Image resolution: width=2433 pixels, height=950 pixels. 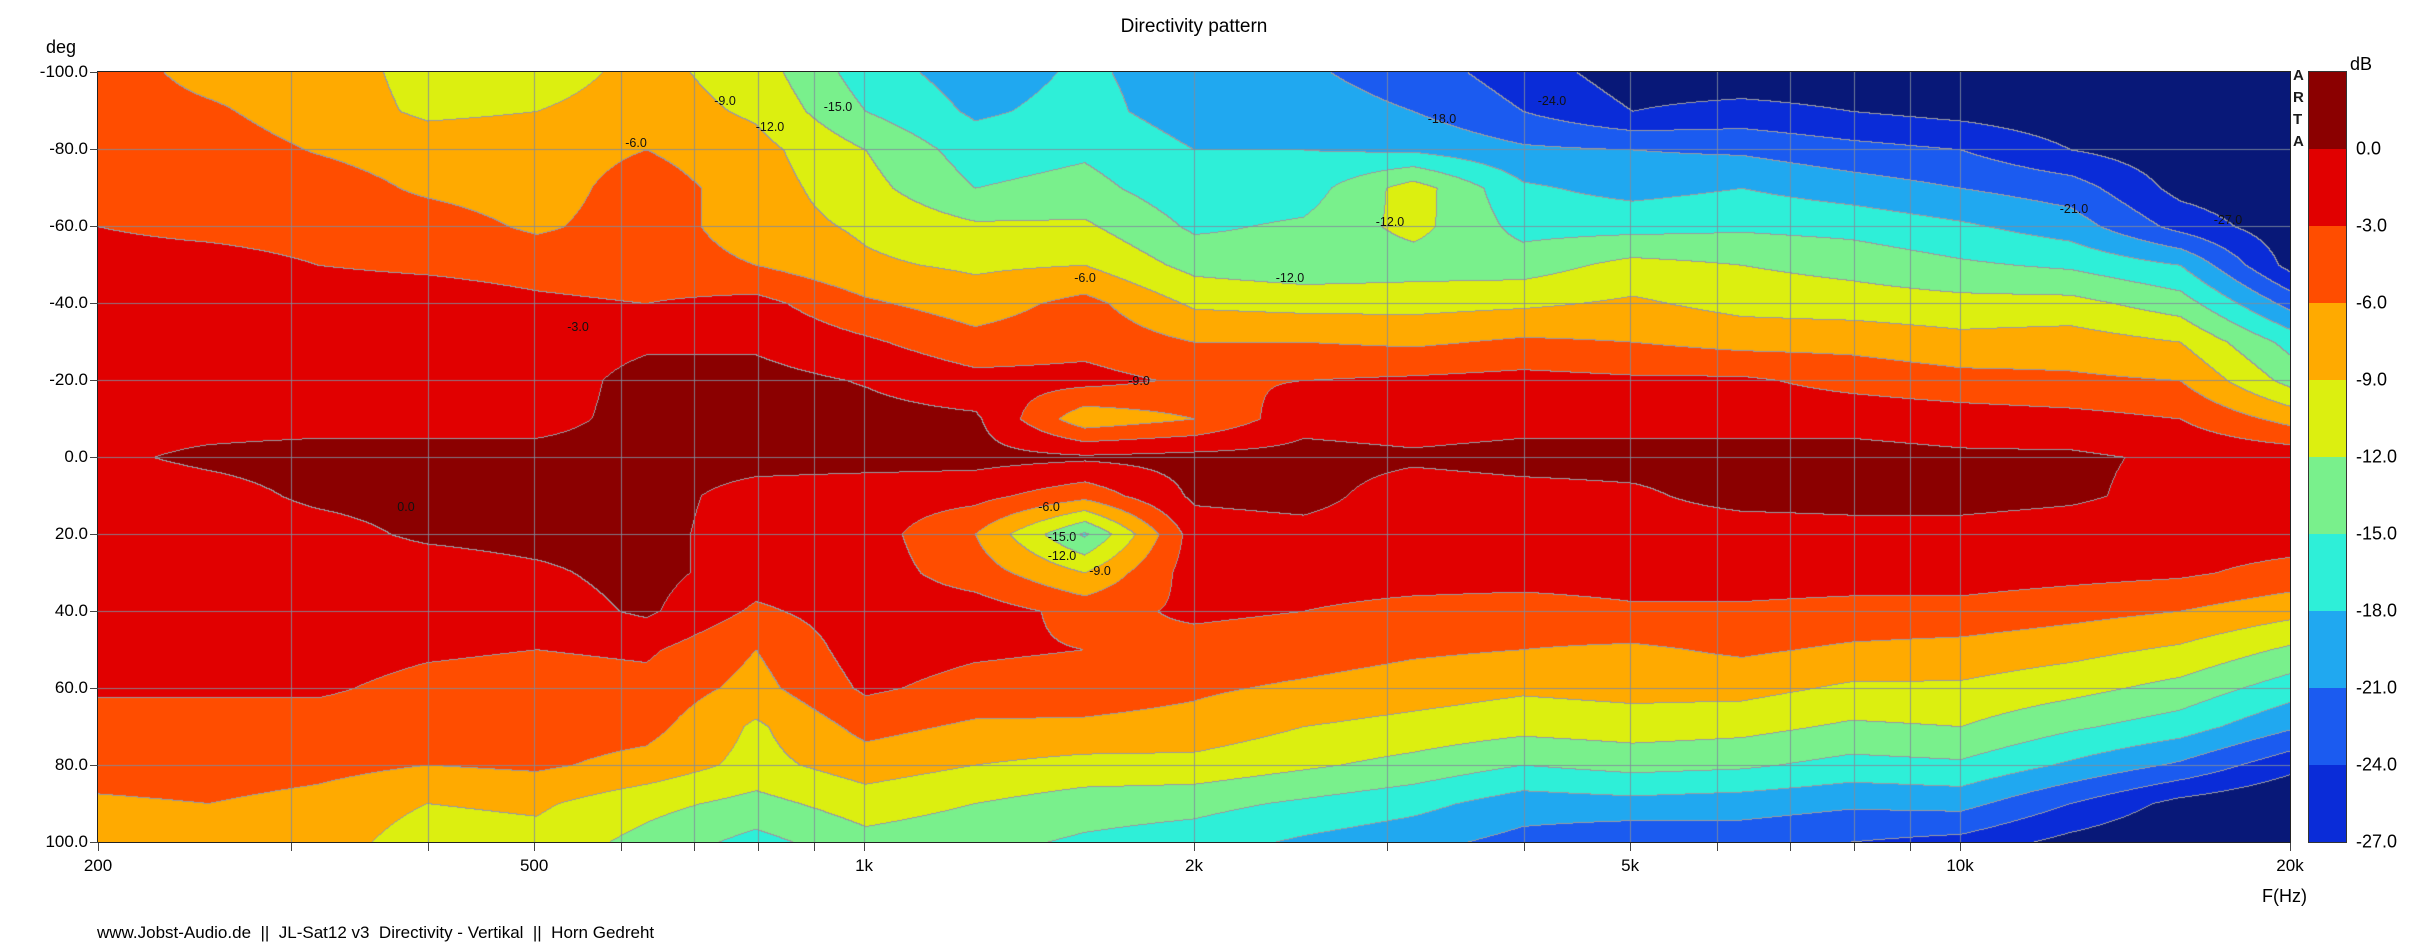 What do you see at coordinates (2377, 687) in the screenshot?
I see `colorbar-boundary-label: -21.0` at bounding box center [2377, 687].